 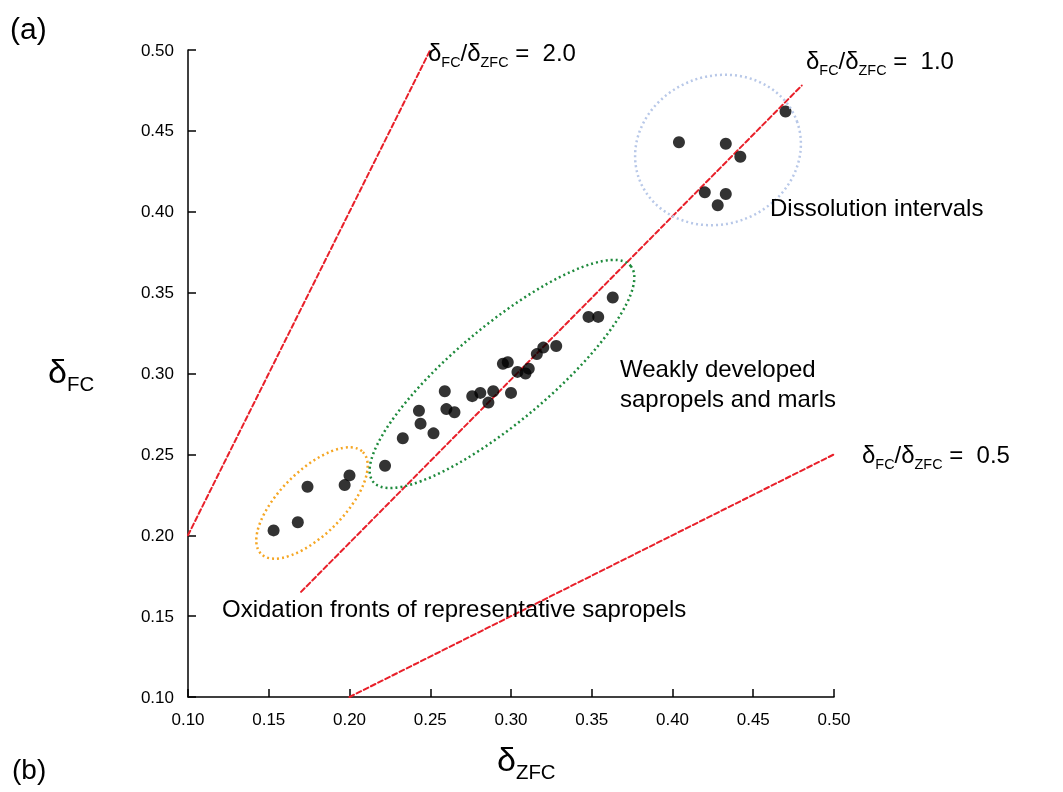 I want to click on y-tick-label: 0.25, so click(x=157, y=454).